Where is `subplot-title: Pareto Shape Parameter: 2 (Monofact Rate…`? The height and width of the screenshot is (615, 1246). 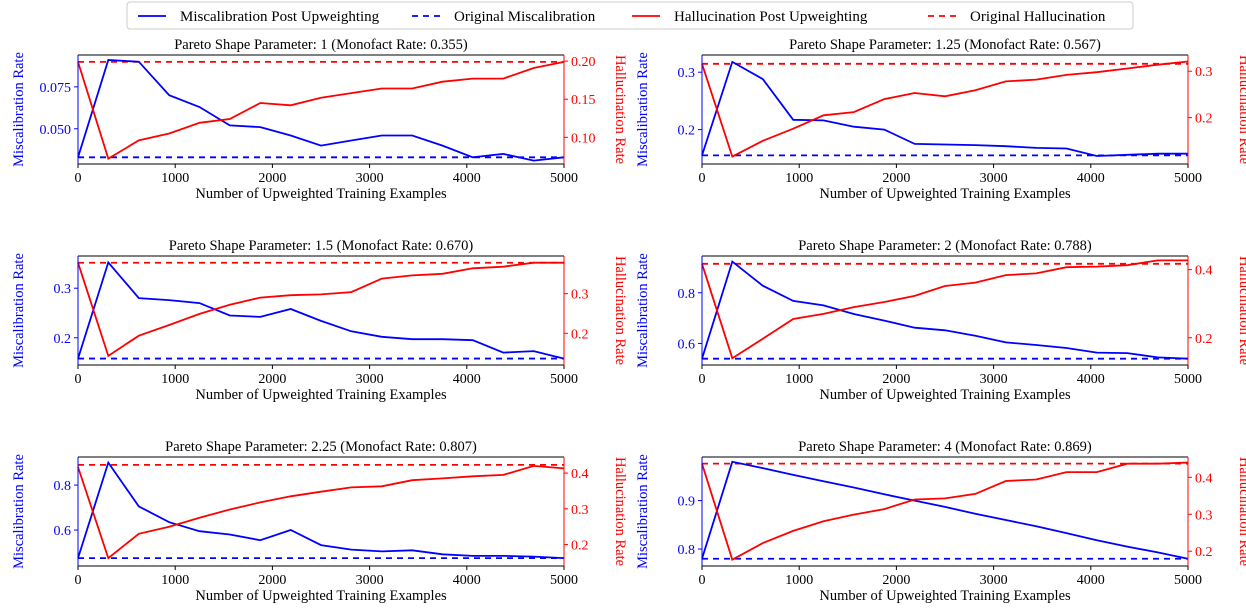
subplot-title: Pareto Shape Parameter: 2 (Monofact Rate… is located at coordinates (945, 246).